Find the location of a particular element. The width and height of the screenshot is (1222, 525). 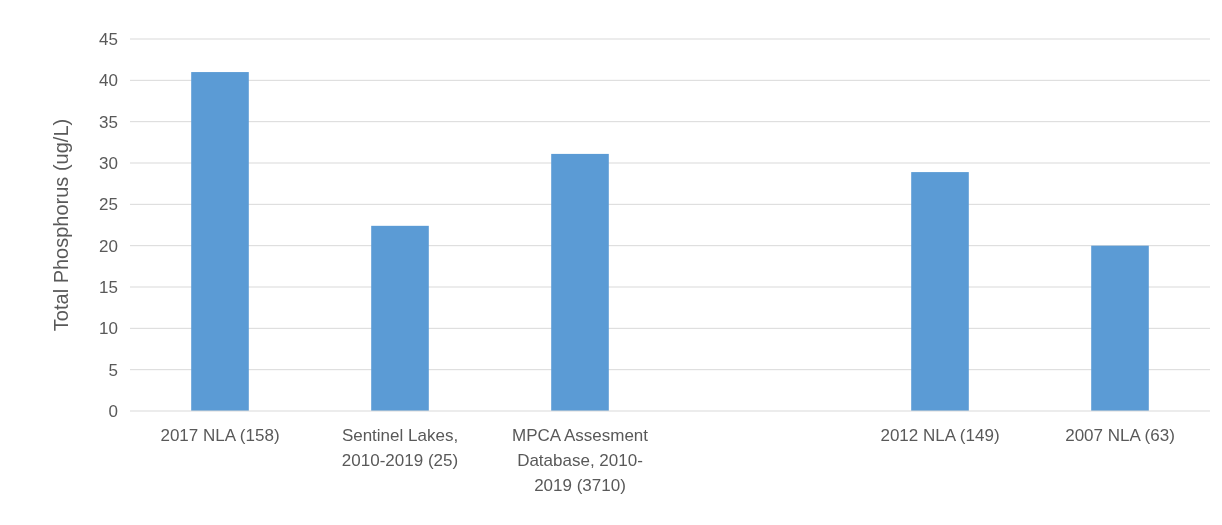

y-tick-label: 20 is located at coordinates (108, 246).